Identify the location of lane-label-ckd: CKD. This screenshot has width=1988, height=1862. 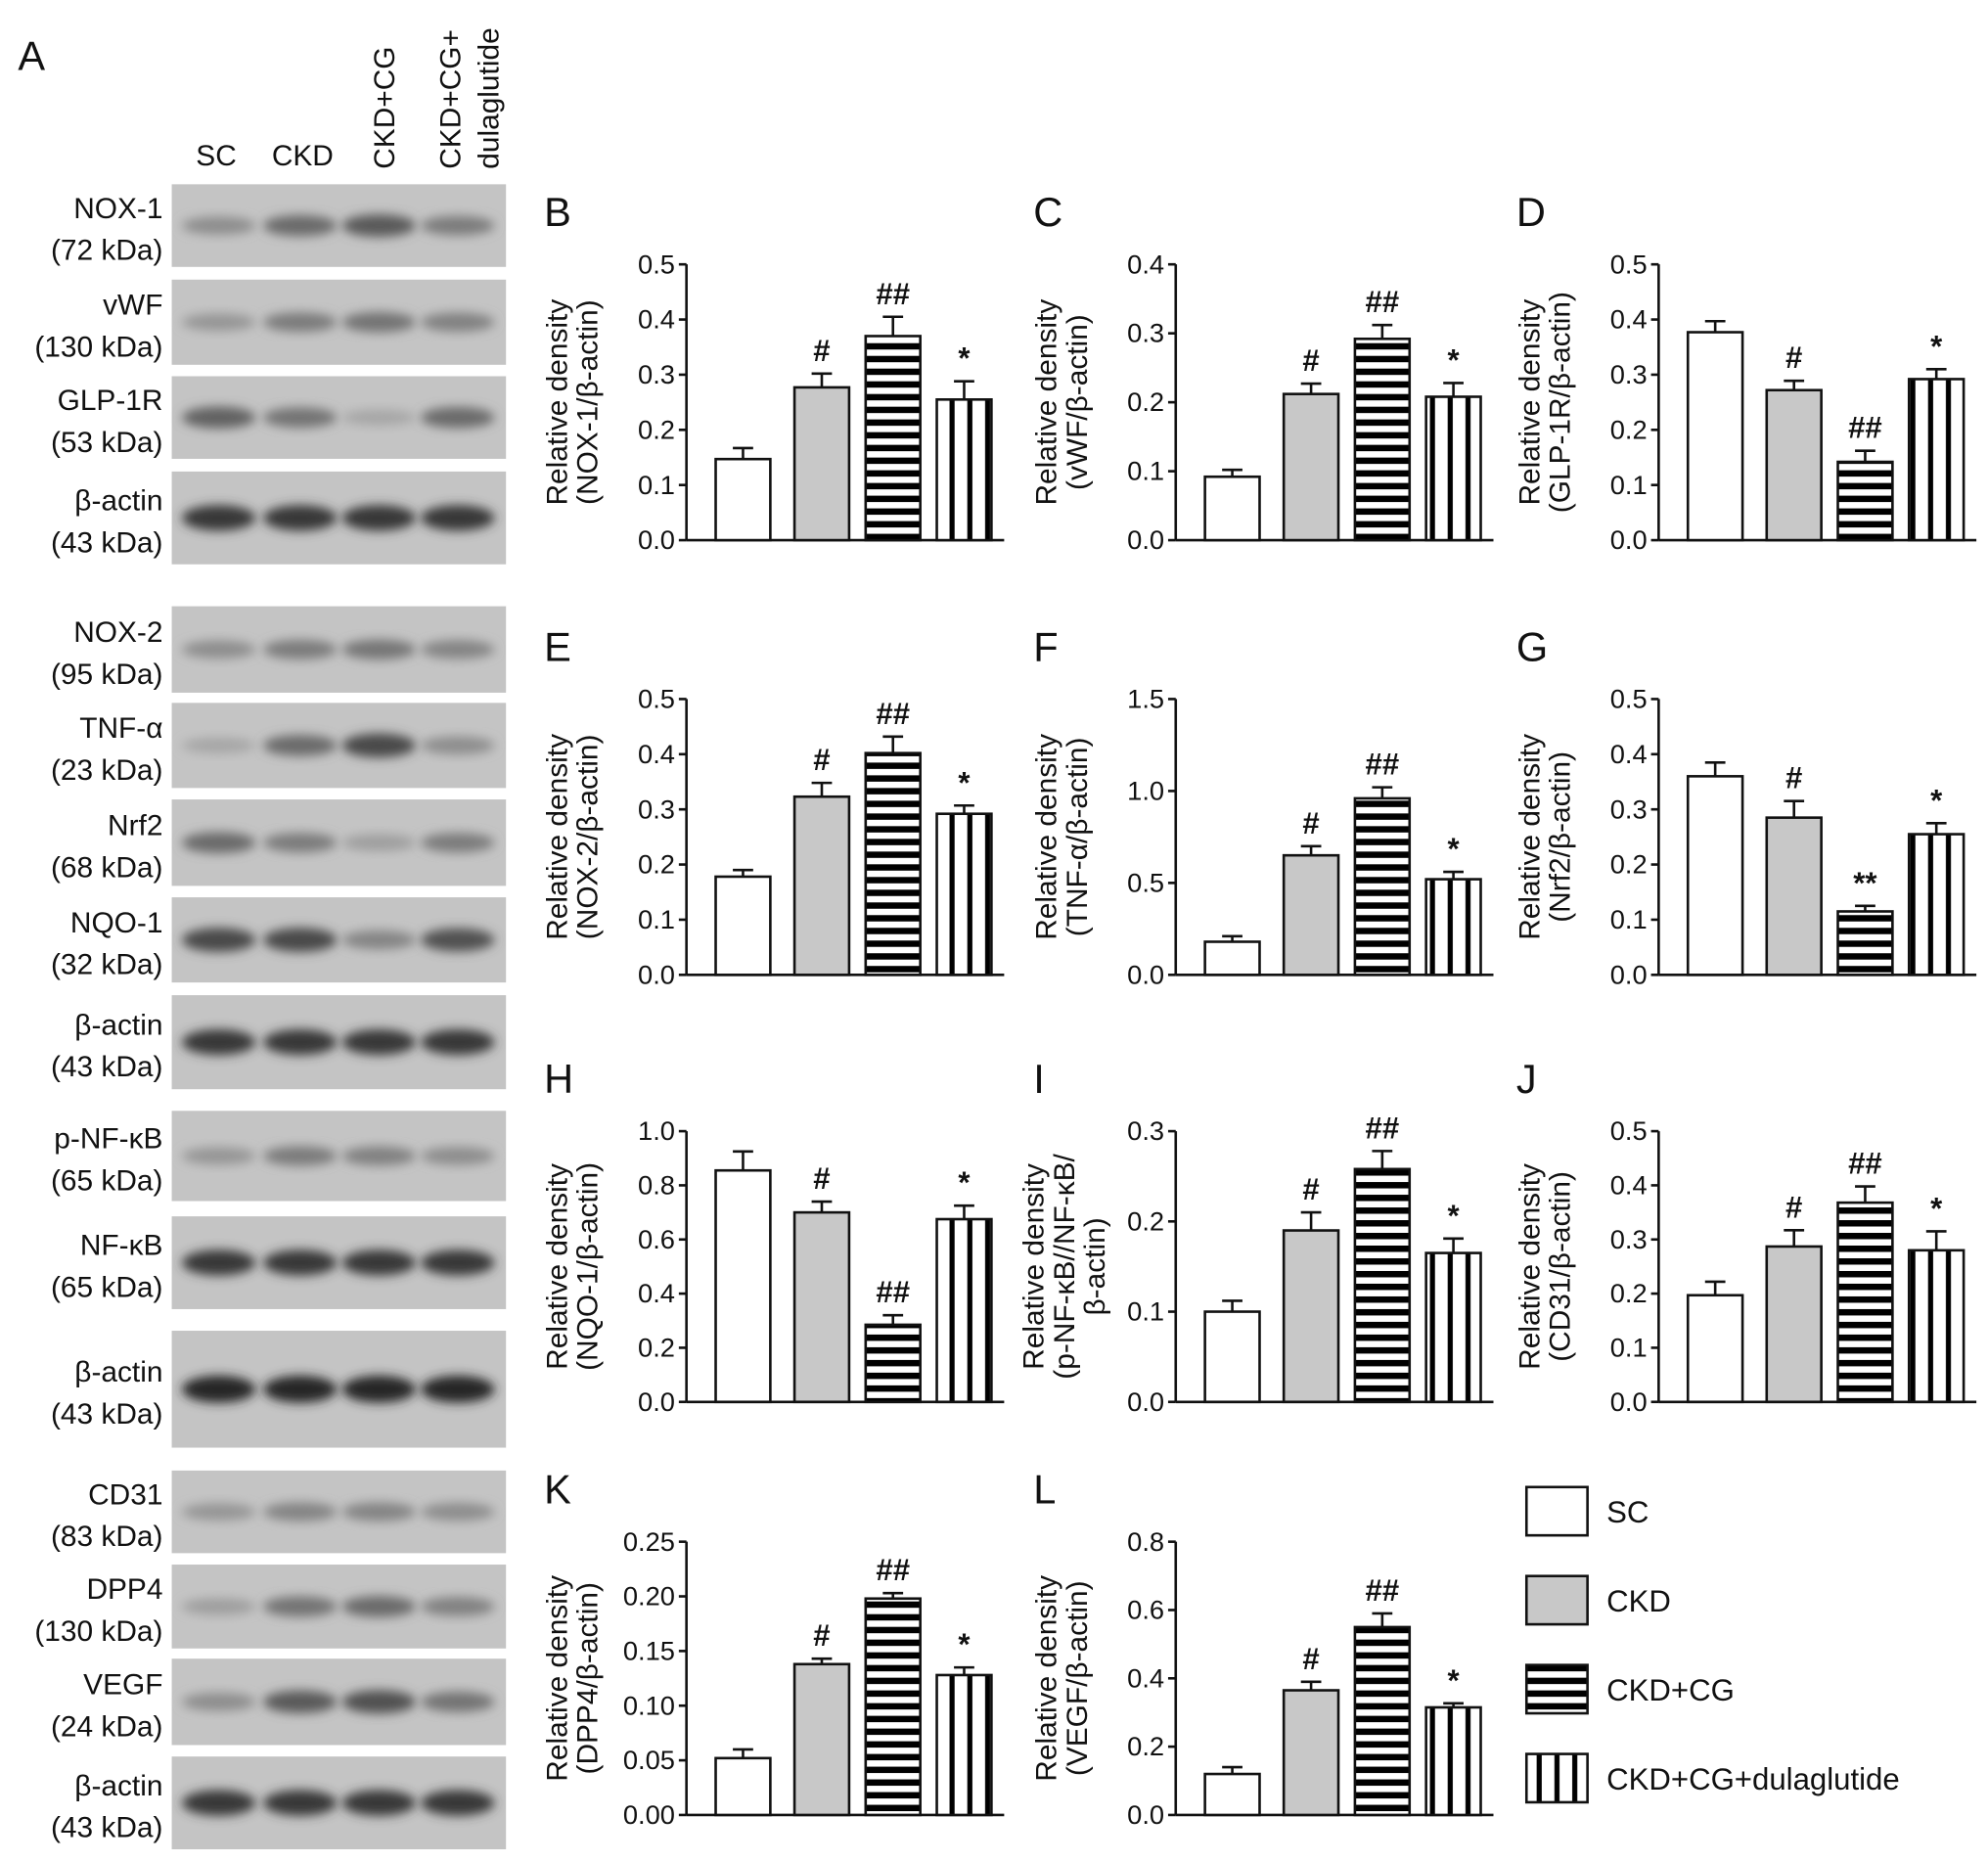
(303, 156).